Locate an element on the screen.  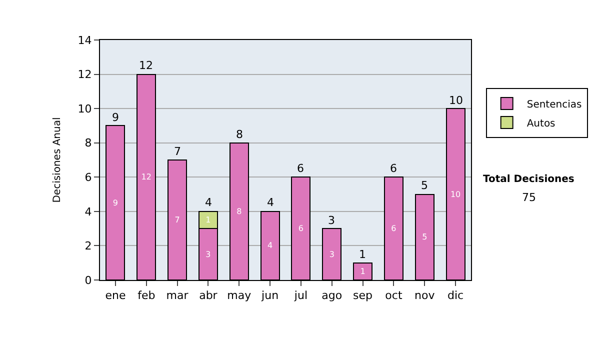
x-tick-label: feb is located at coordinates (147, 295).